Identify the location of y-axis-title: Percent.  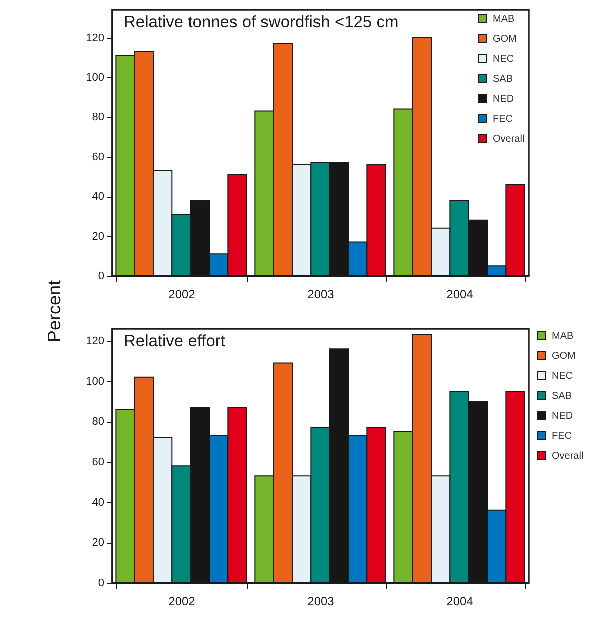
(54, 311).